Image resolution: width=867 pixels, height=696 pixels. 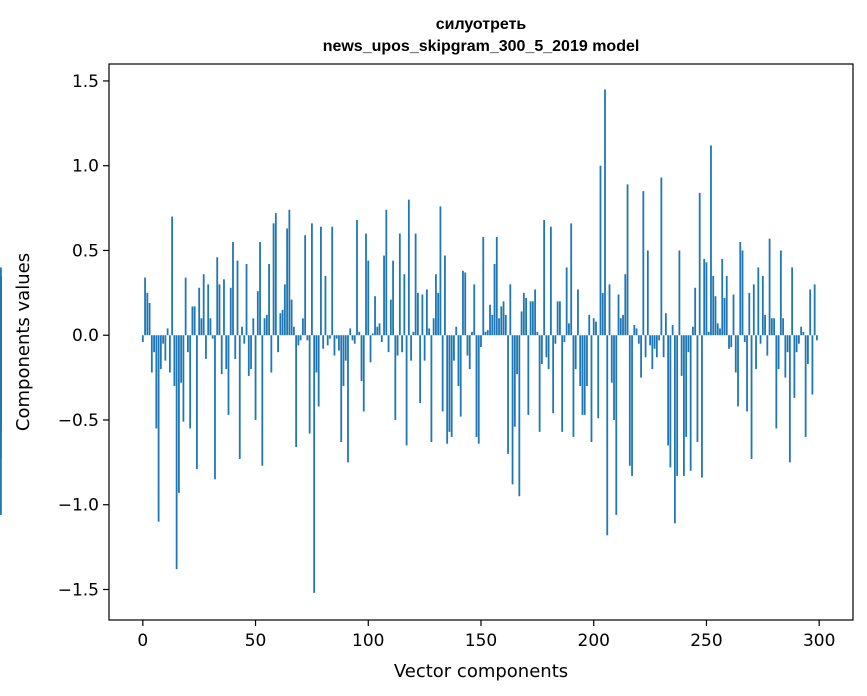 I want to click on y-tick-label: −0.5, so click(x=78, y=421).